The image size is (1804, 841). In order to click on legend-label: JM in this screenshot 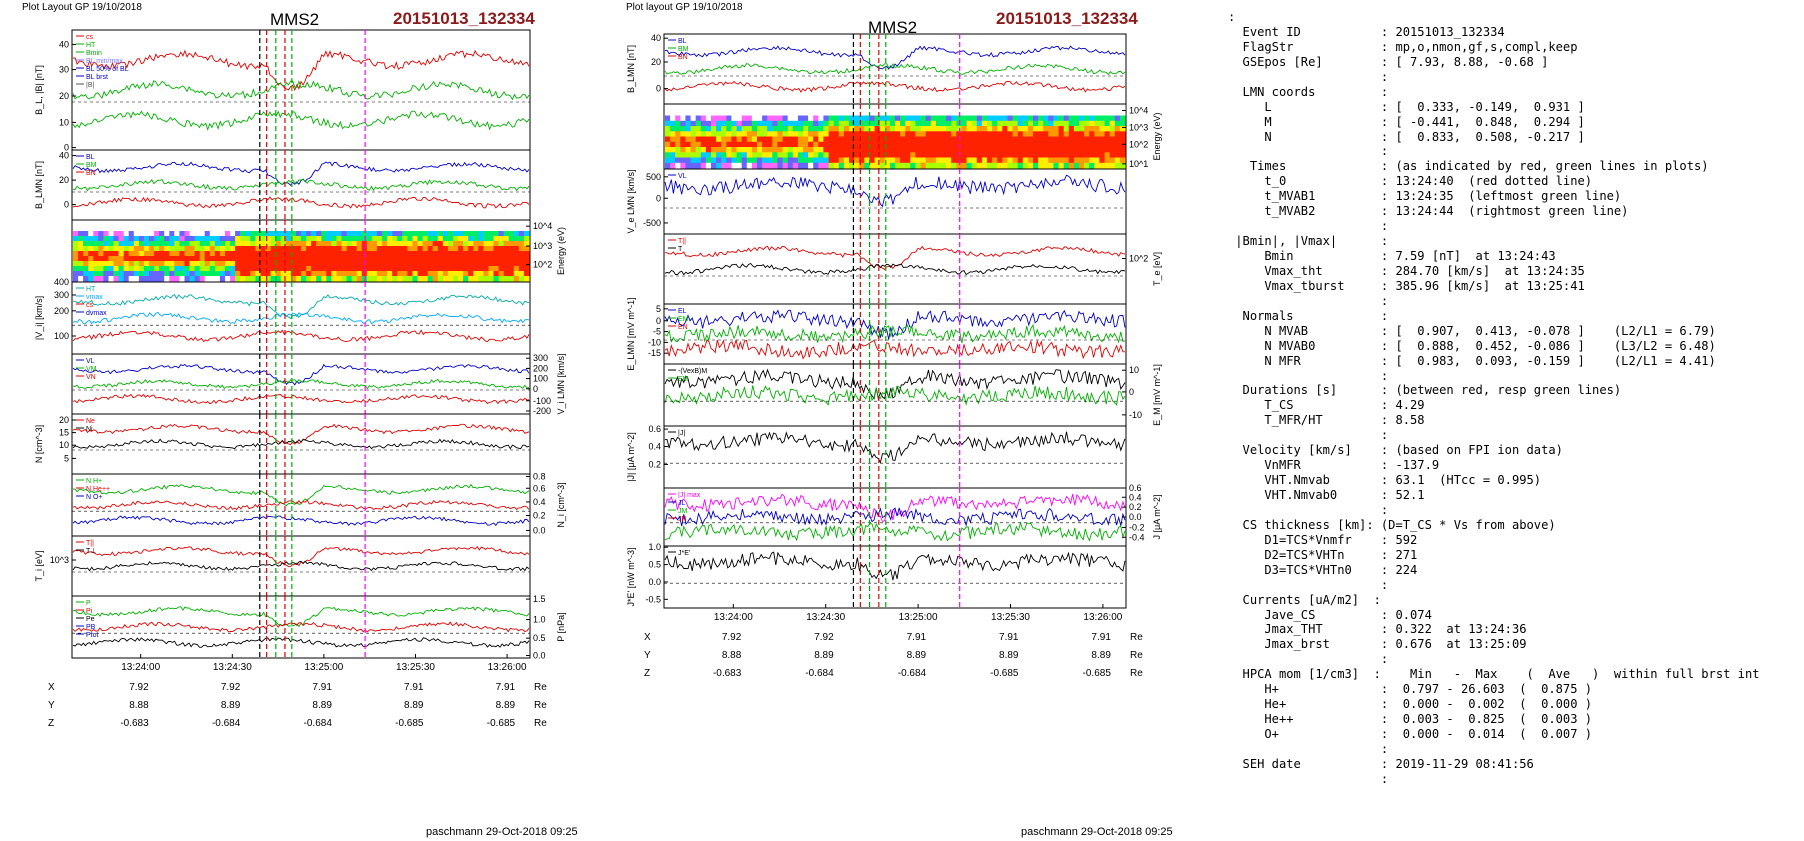, I will do `click(683, 511)`.